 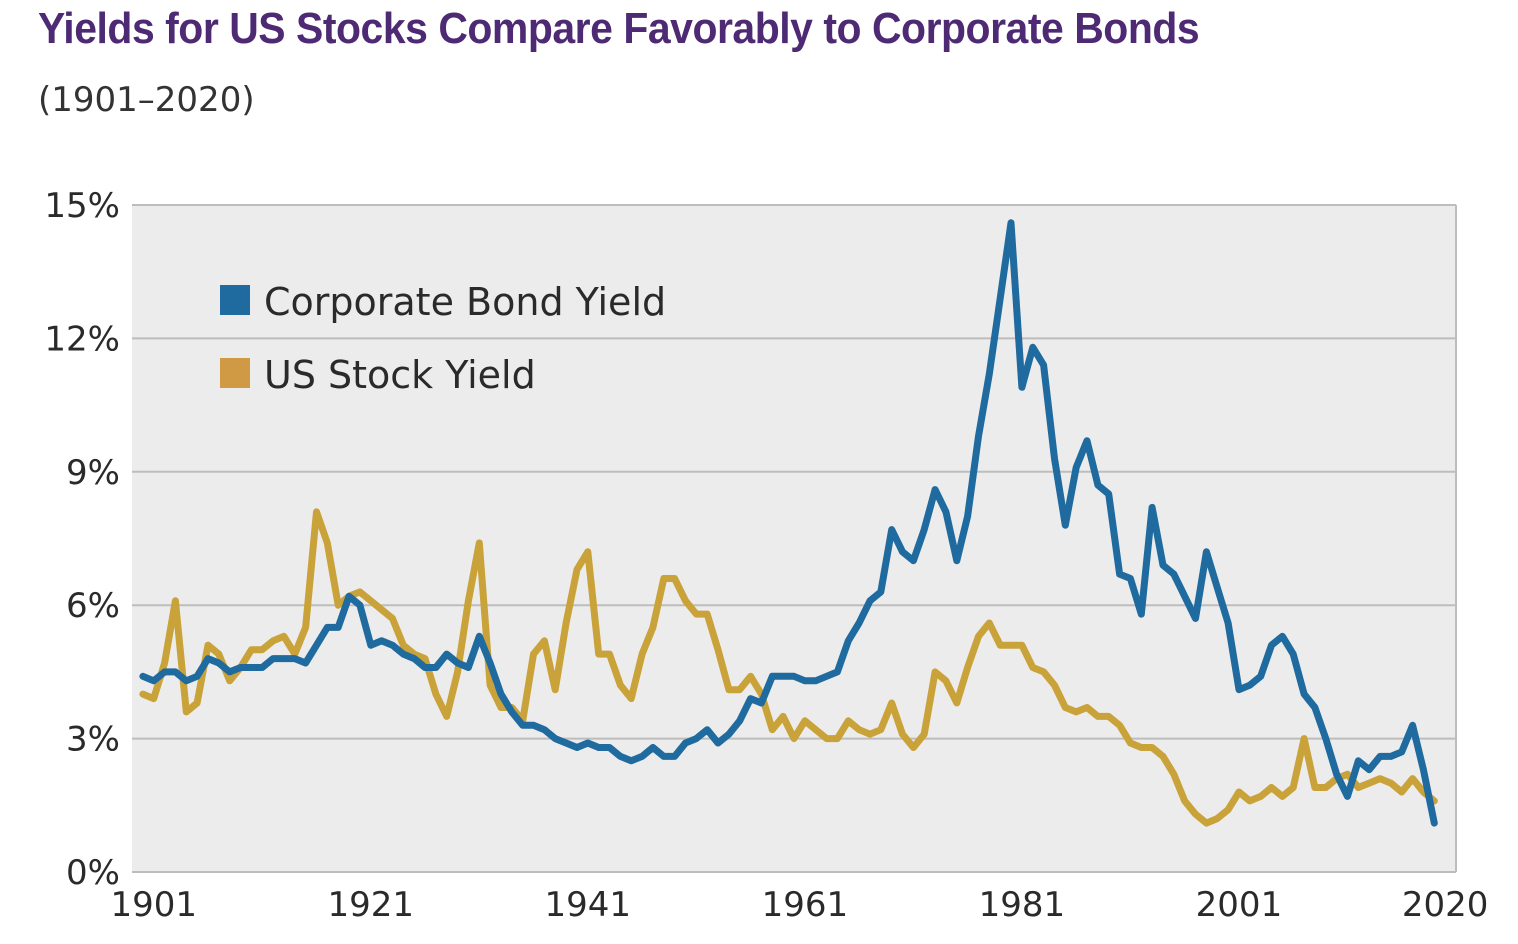 I want to click on y-axis: 0% 3% 6% 9% 12% 15%, so click(x=82, y=539).